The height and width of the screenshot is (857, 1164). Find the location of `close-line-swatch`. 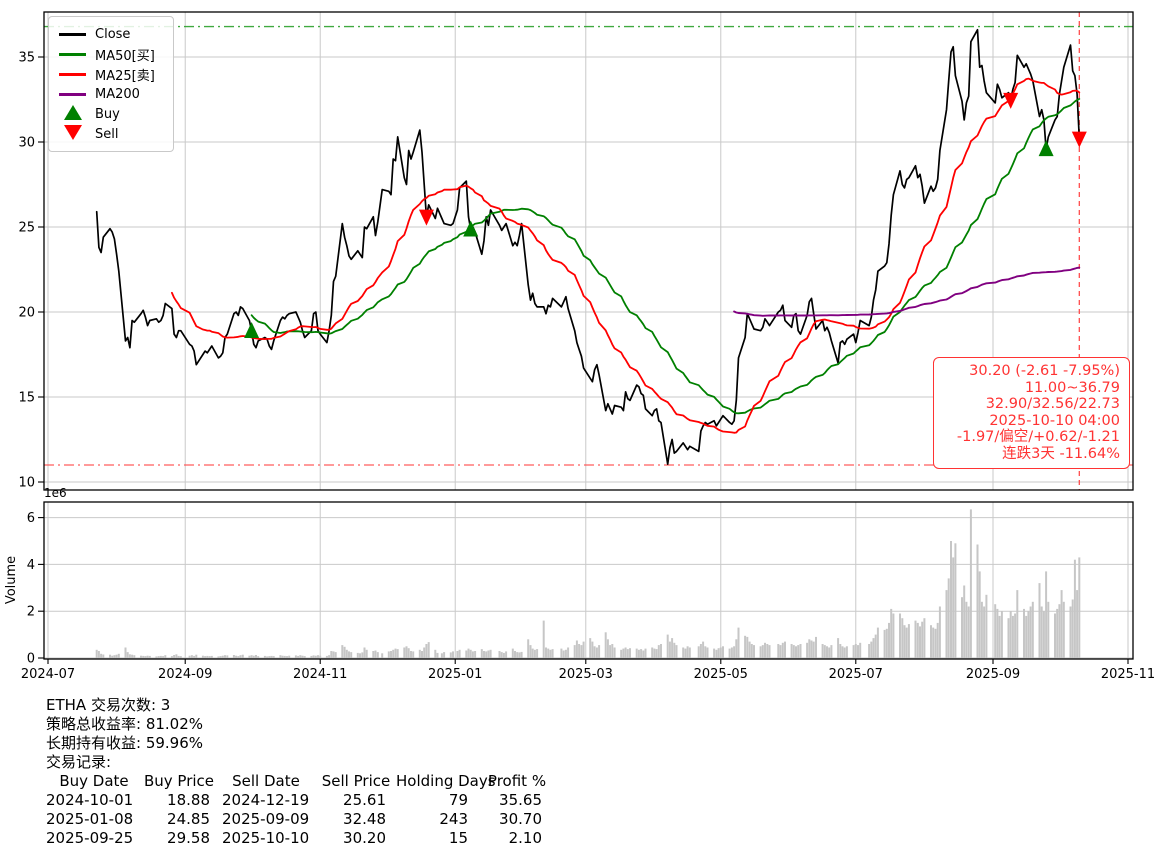

close-line-swatch is located at coordinates (72, 34).